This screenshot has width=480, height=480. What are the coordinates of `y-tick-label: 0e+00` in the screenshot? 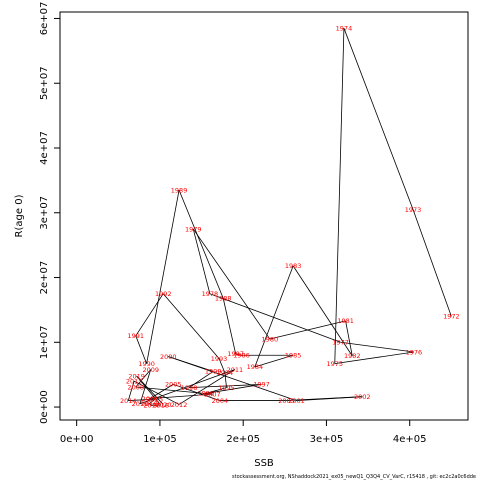 It's located at (44, 407).